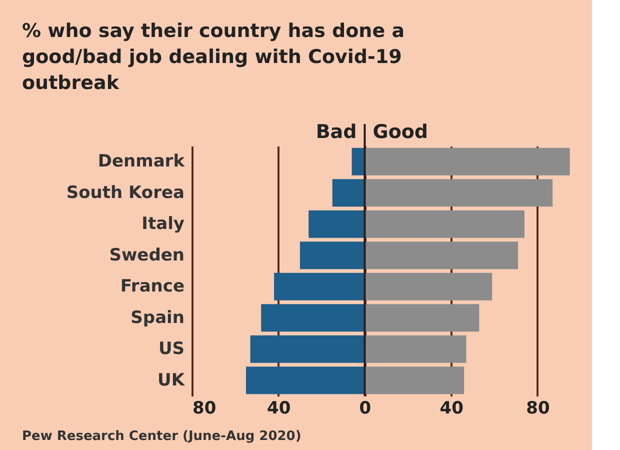  What do you see at coordinates (146, 255) in the screenshot?
I see `y-tick-label: Sweden` at bounding box center [146, 255].